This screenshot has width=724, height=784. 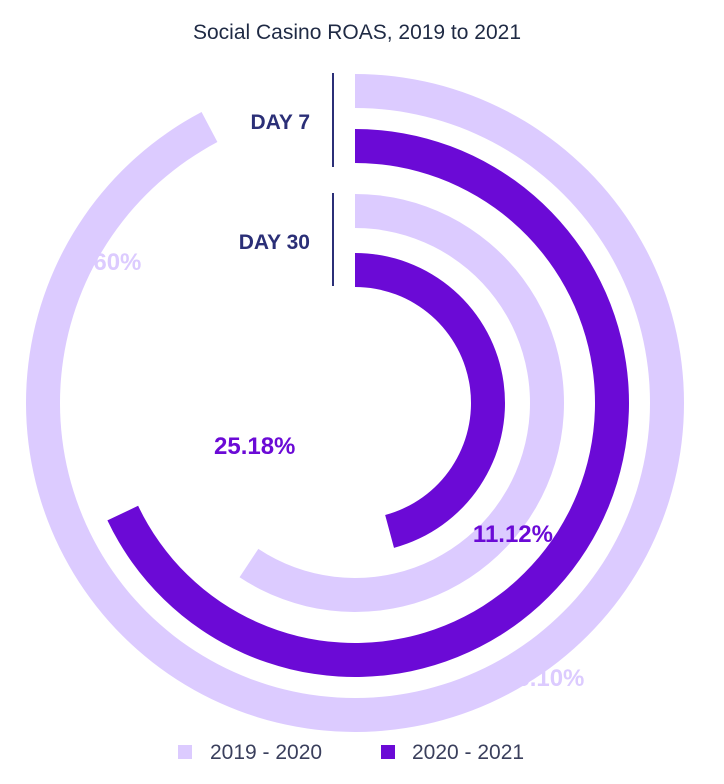 What do you see at coordinates (513, 534) in the screenshot?
I see `value-label-day7-2020: 11.12%` at bounding box center [513, 534].